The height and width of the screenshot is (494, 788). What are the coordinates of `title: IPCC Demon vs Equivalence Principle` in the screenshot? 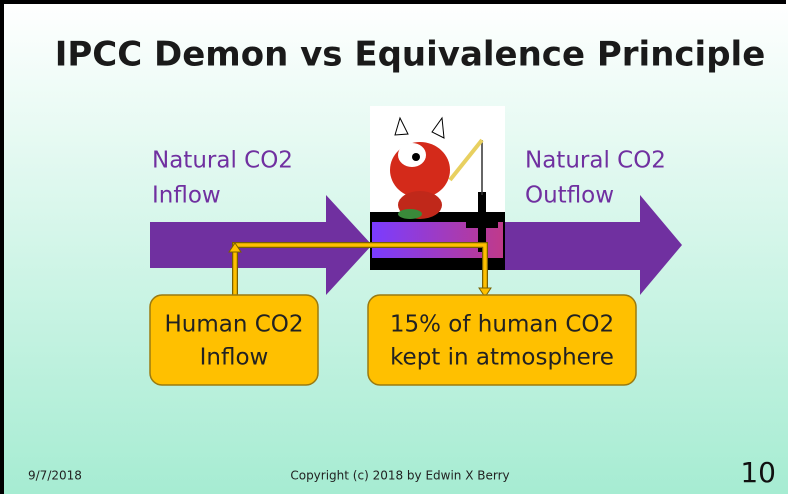 It's located at (410, 55).